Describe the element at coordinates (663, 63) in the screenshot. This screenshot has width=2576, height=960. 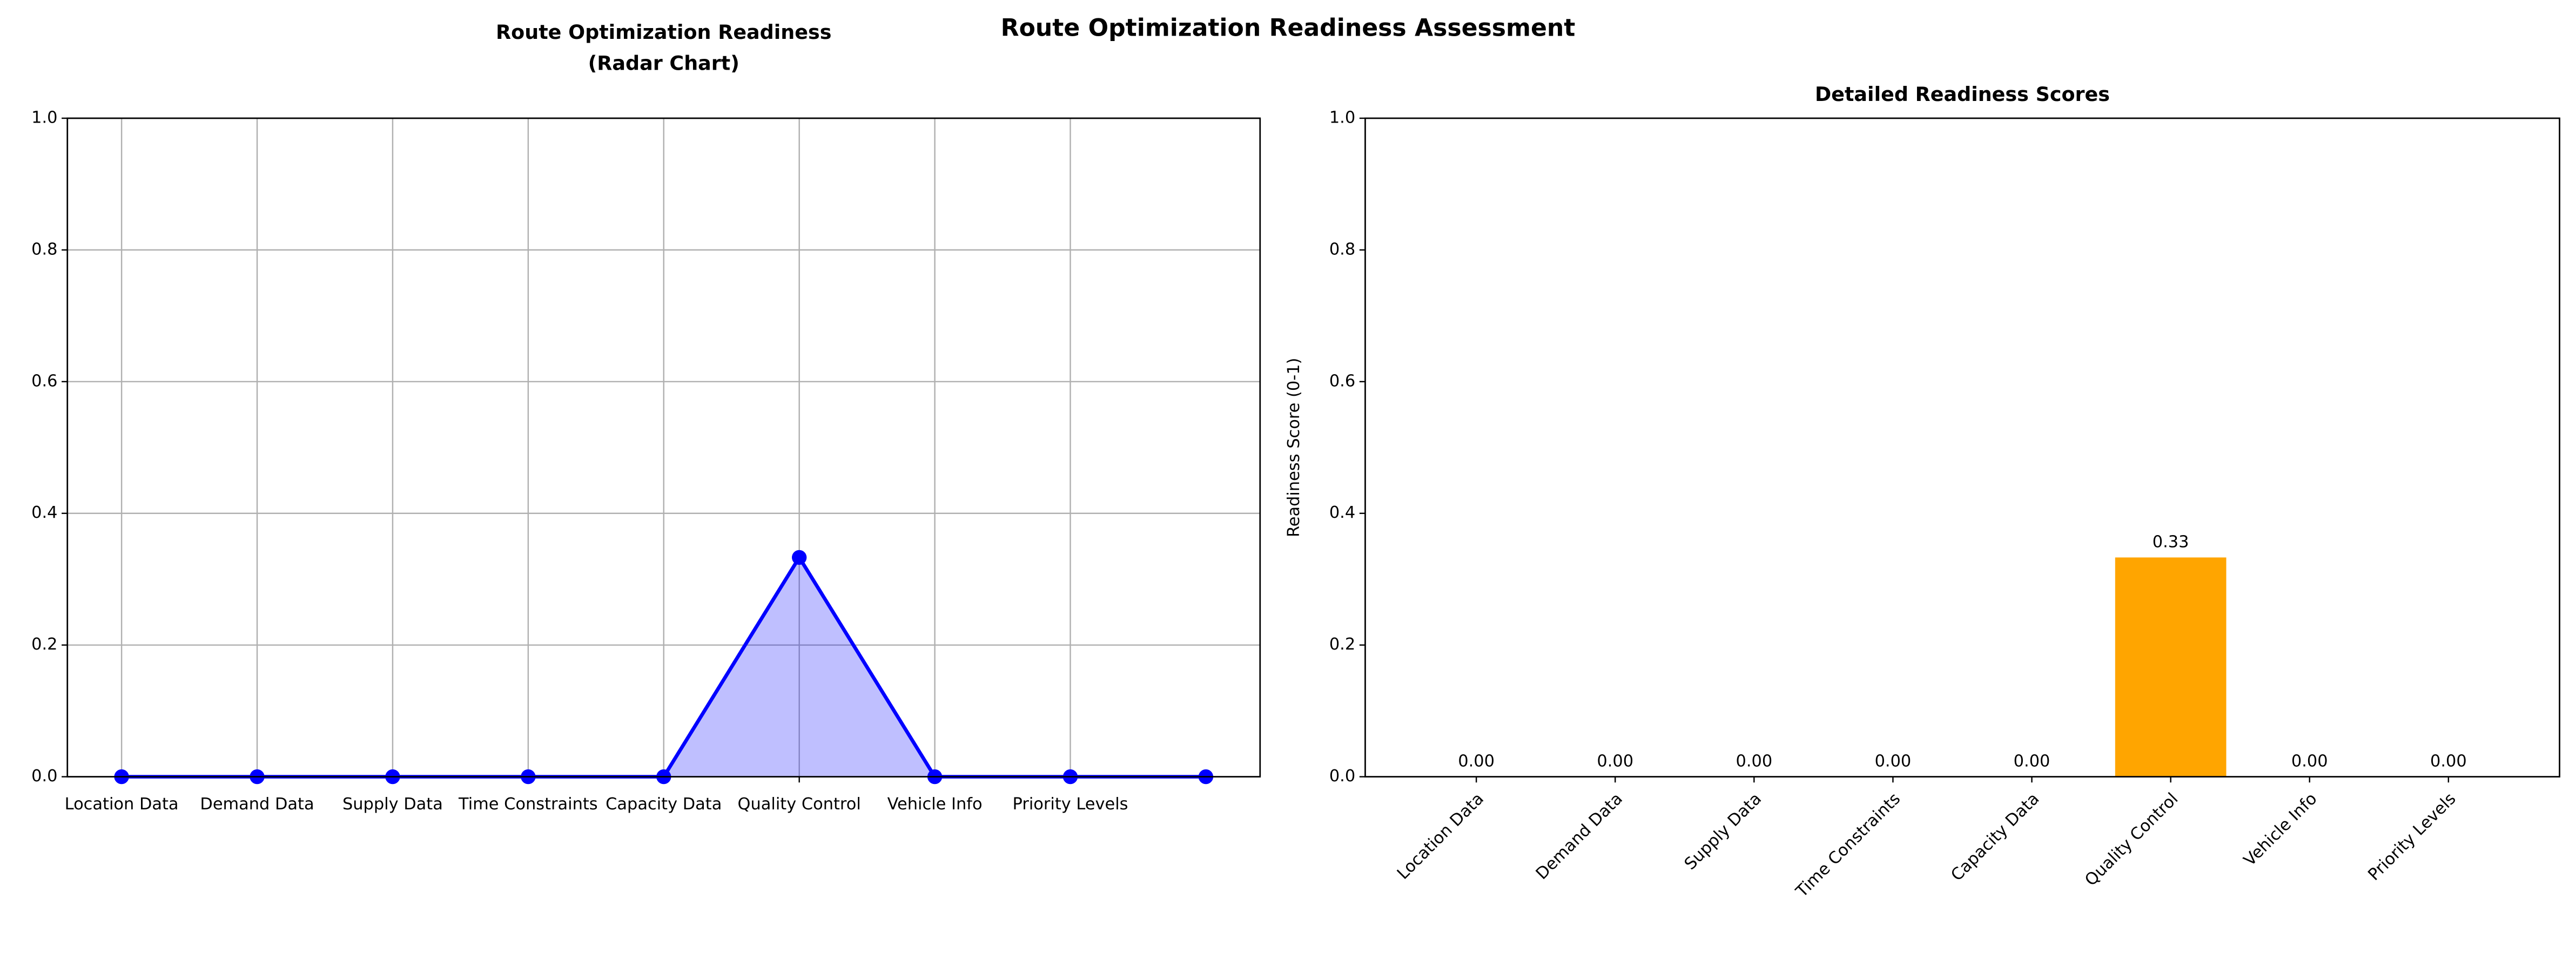
I see `title-line: (Radar Chart)` at that location.